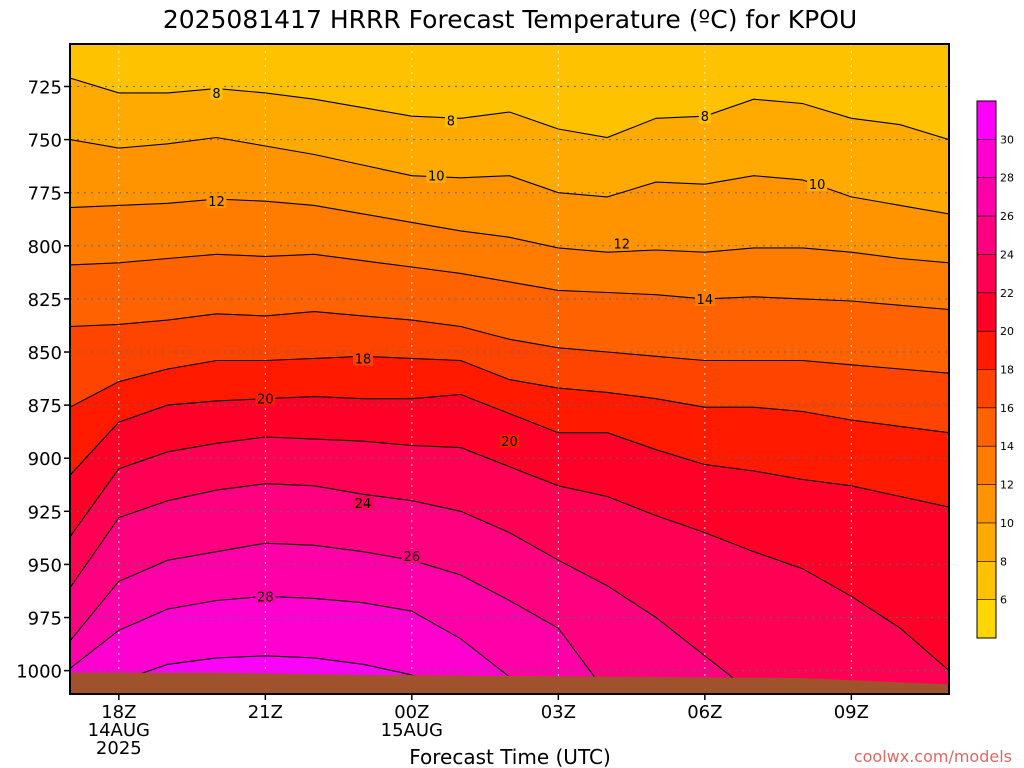 Image resolution: width=1024 pixels, height=768 pixels. What do you see at coordinates (1007, 178) in the screenshot?
I see `colorbar-label-28: 28` at bounding box center [1007, 178].